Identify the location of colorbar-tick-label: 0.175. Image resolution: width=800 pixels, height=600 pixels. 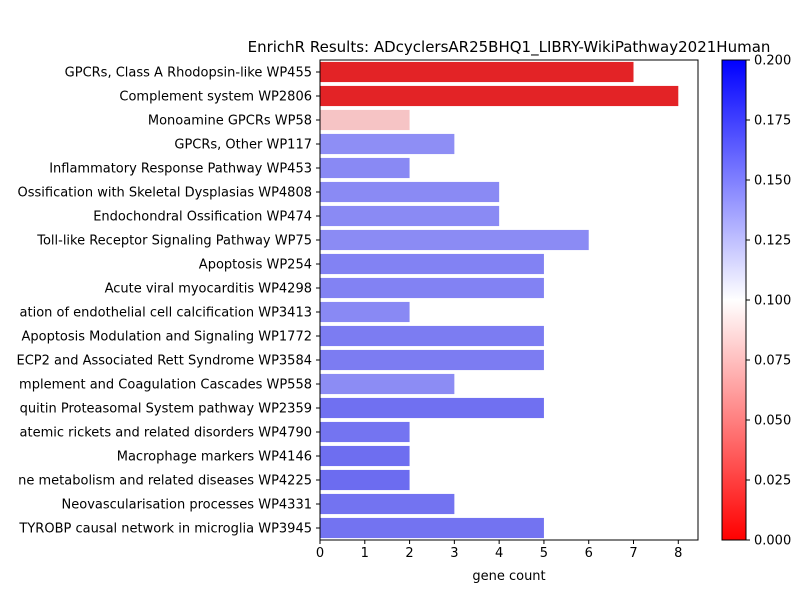
(772, 121).